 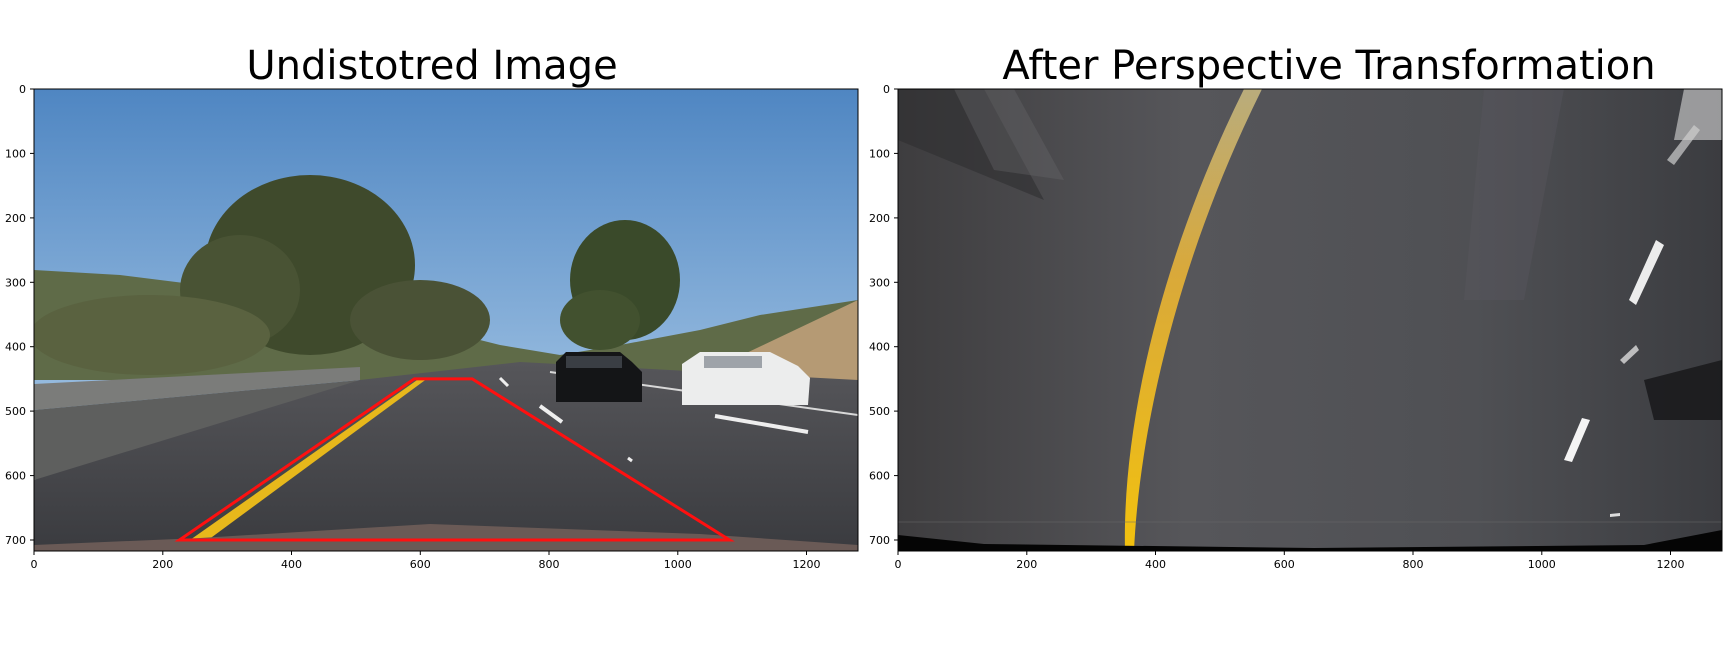 I want to click on left-x-ticks: 0 200 400 600 800 1000 1200, so click(x=426, y=561).